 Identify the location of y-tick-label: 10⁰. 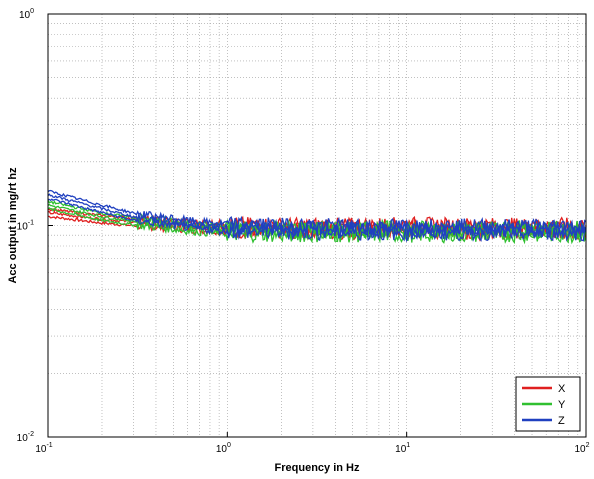
(26, 14).